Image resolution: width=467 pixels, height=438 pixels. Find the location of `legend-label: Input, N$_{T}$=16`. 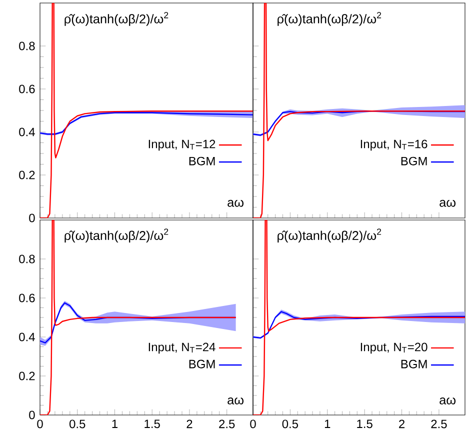

legend-label: Input, N$_{T}$=16 is located at coordinates (394, 145).